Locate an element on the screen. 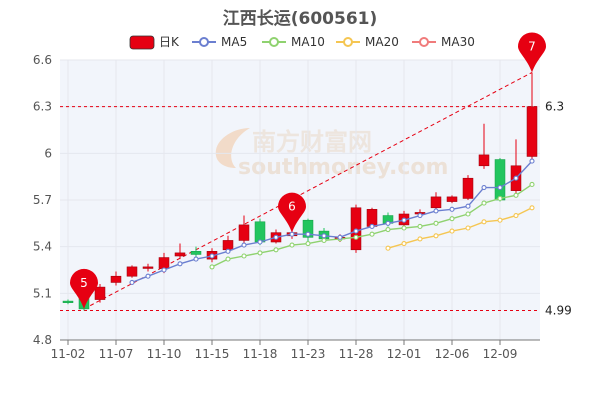 The height and width of the screenshot is (400, 600). x-tick-label: 12-09 is located at coordinates (500, 354).